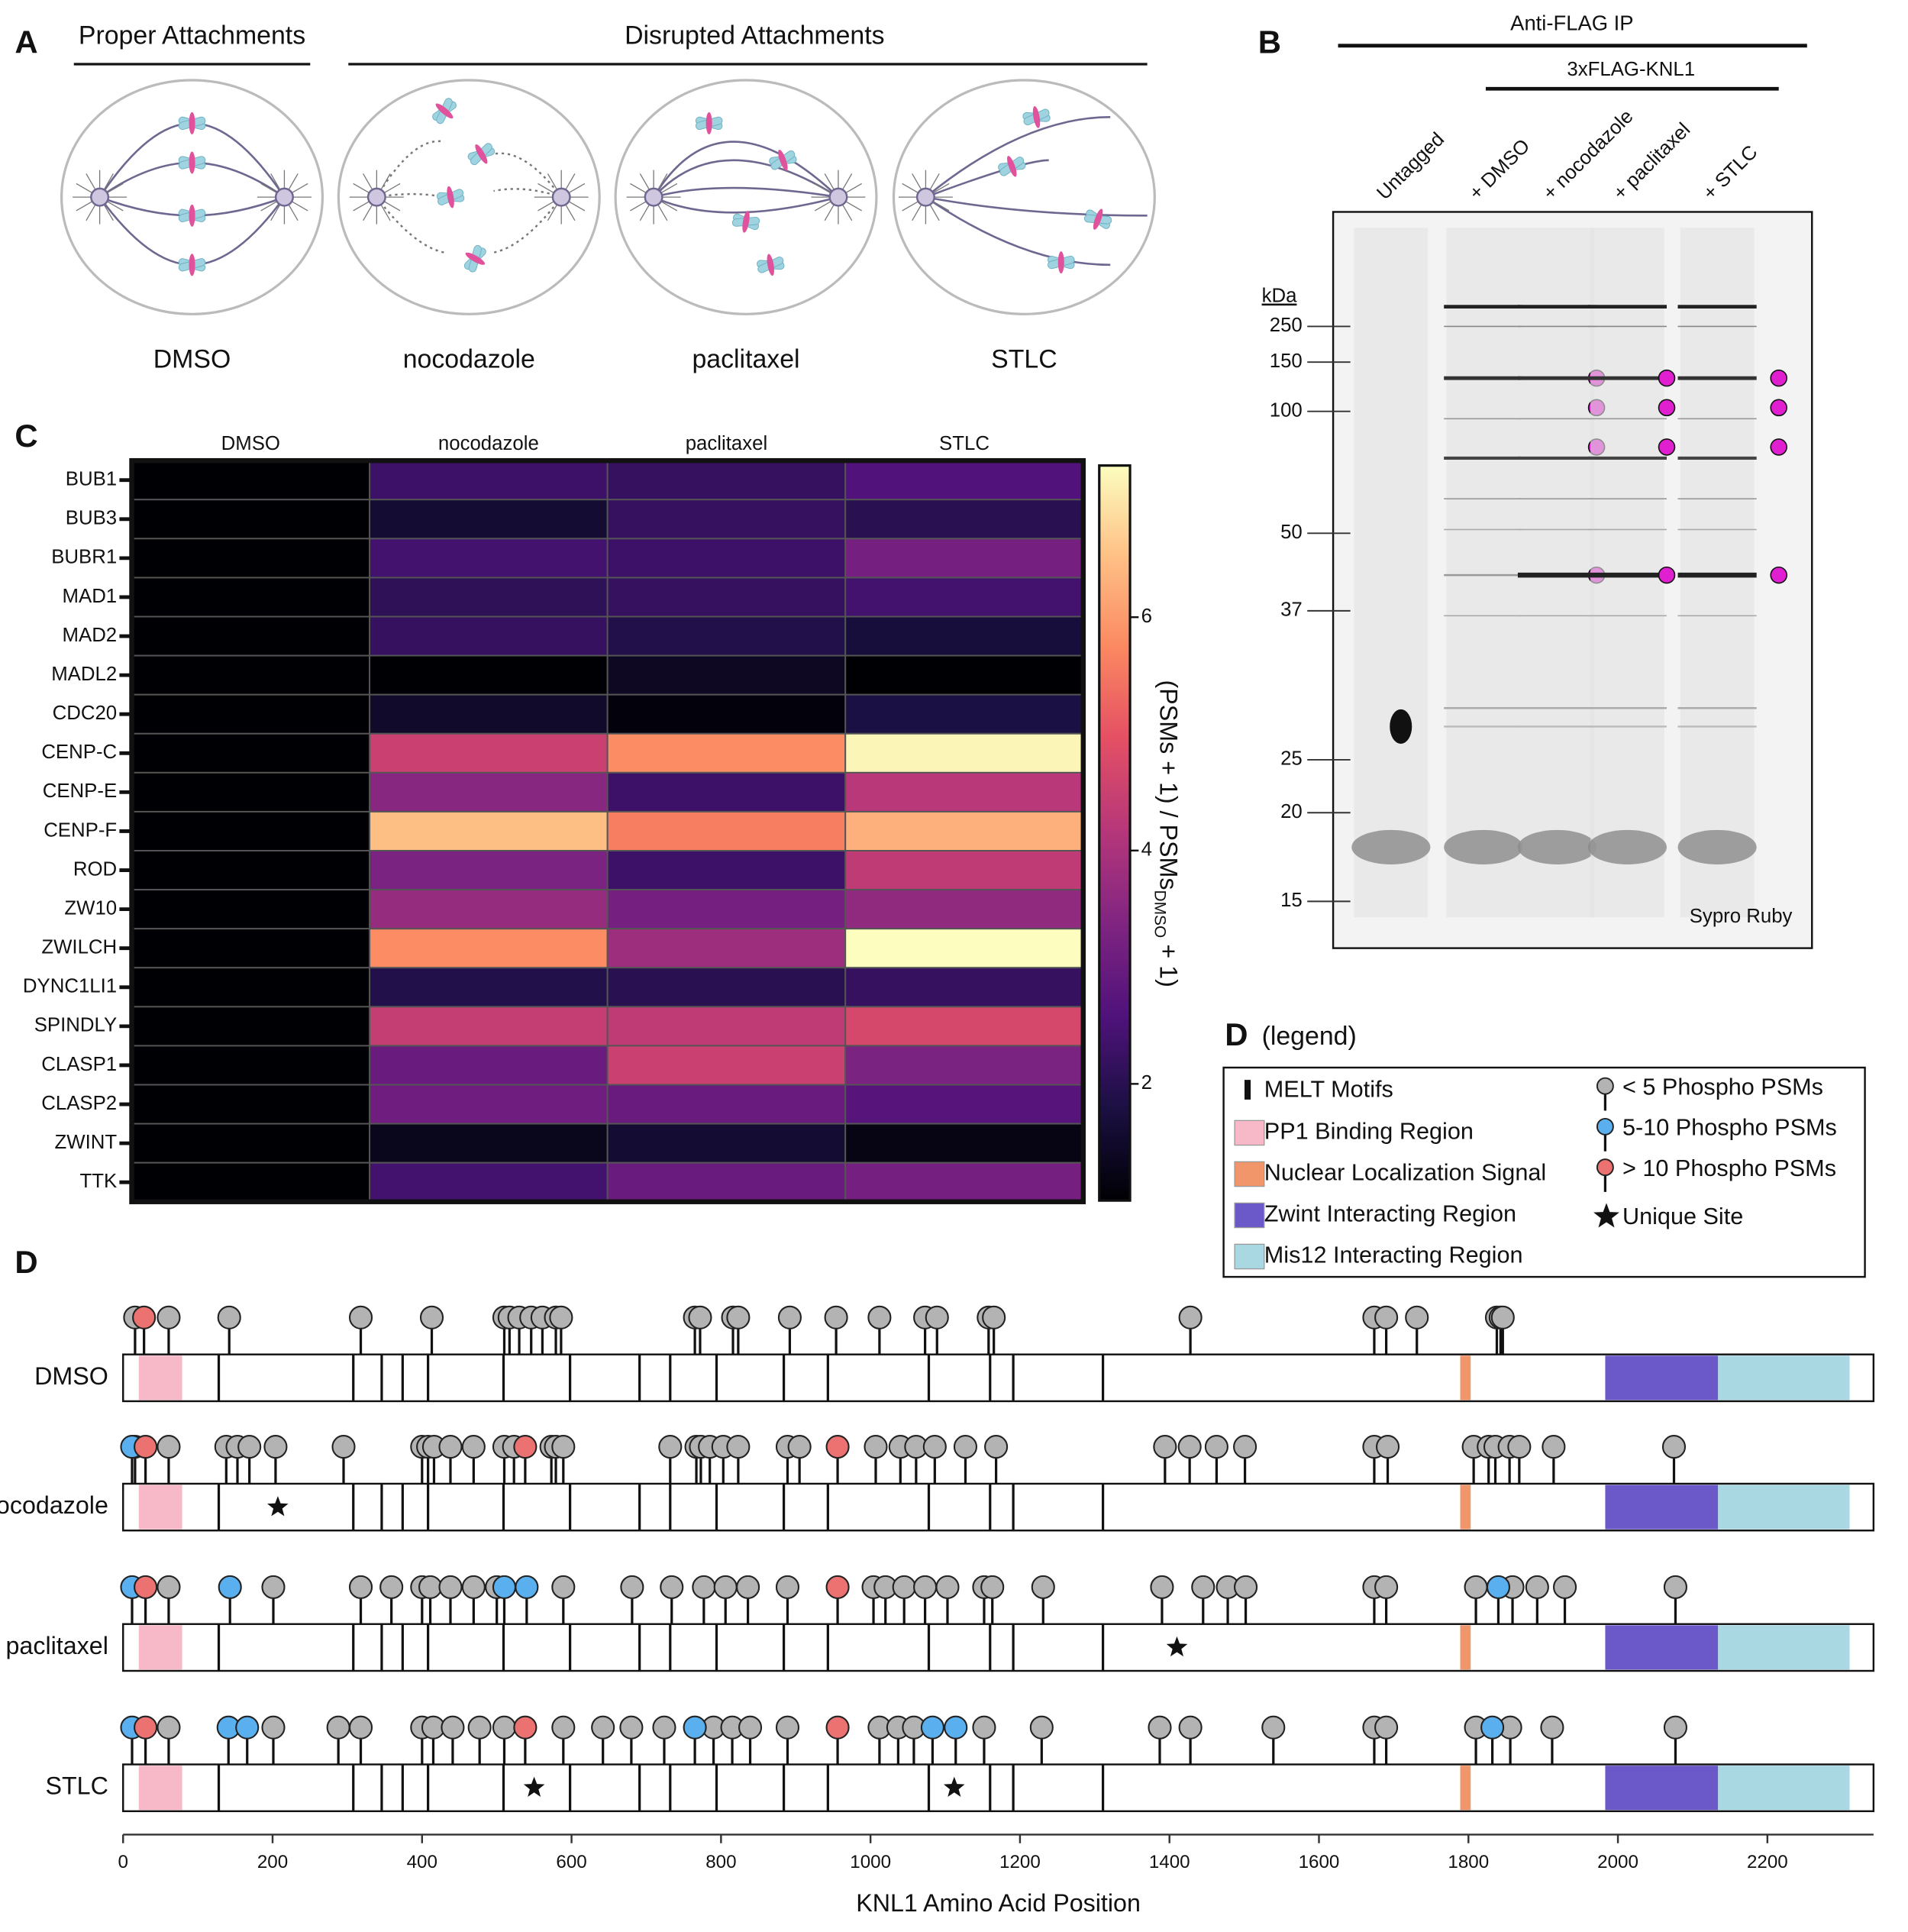 Image resolution: width=1908 pixels, height=1932 pixels. Describe the element at coordinates (1405, 1173) in the screenshot. I see `legend-label: Nuclear Localization Signal` at that location.